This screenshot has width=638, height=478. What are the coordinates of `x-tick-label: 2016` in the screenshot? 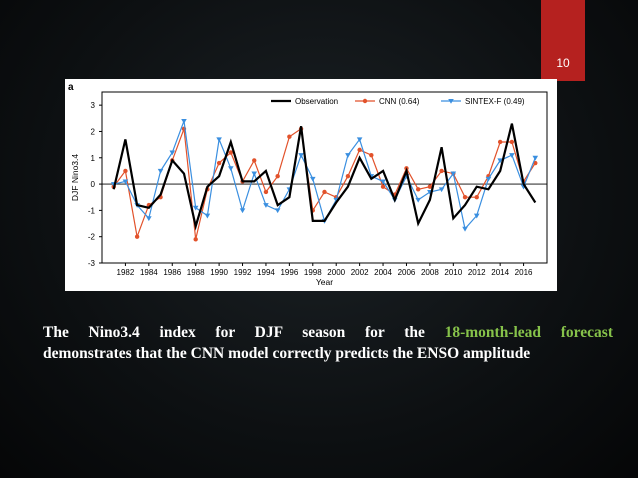 It's located at (524, 272).